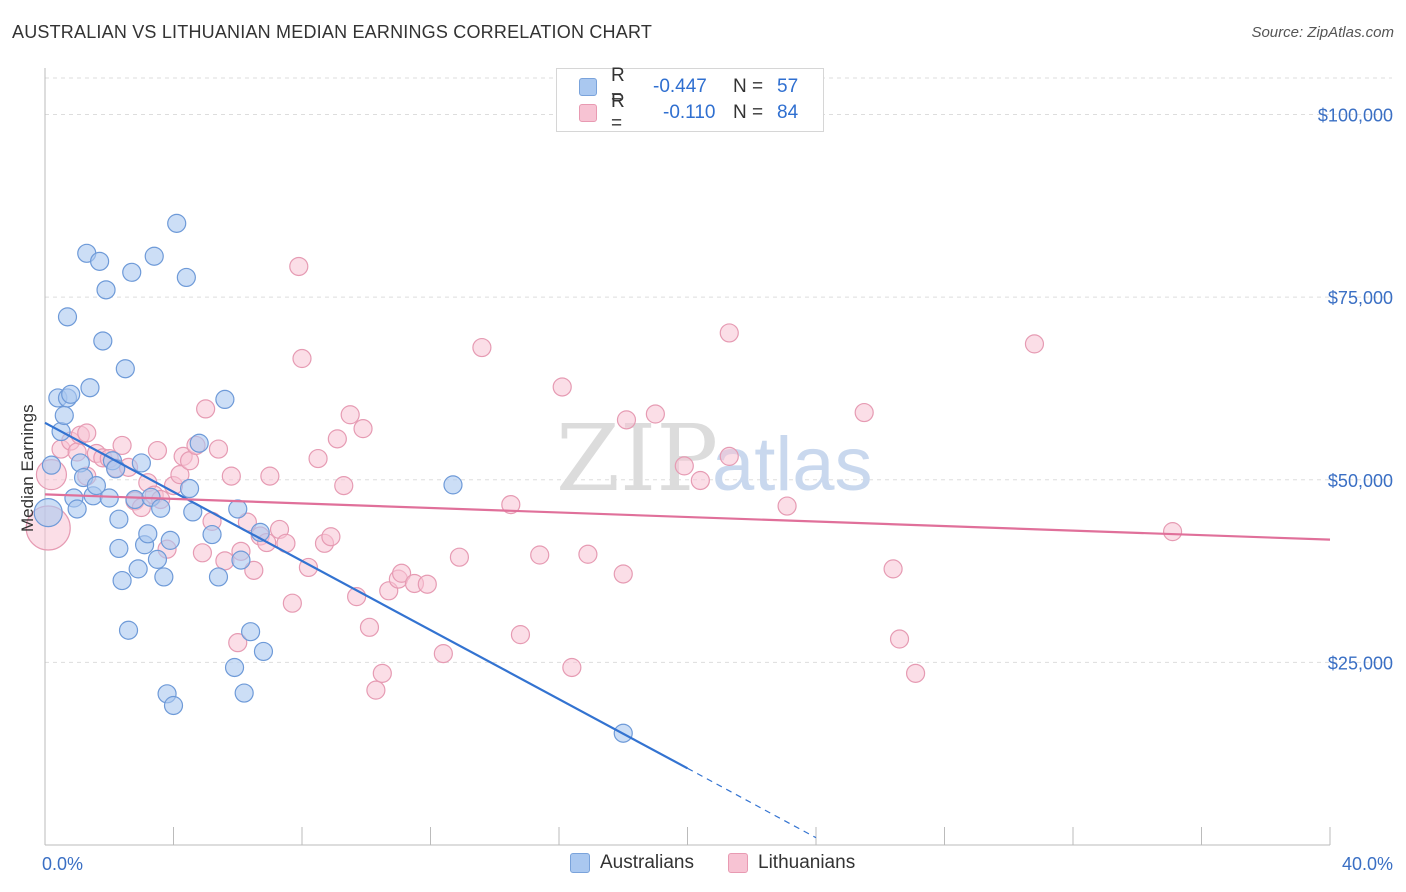  What do you see at coordinates (680, 86) in the screenshot?
I see `r-value: -0.447` at bounding box center [680, 86].